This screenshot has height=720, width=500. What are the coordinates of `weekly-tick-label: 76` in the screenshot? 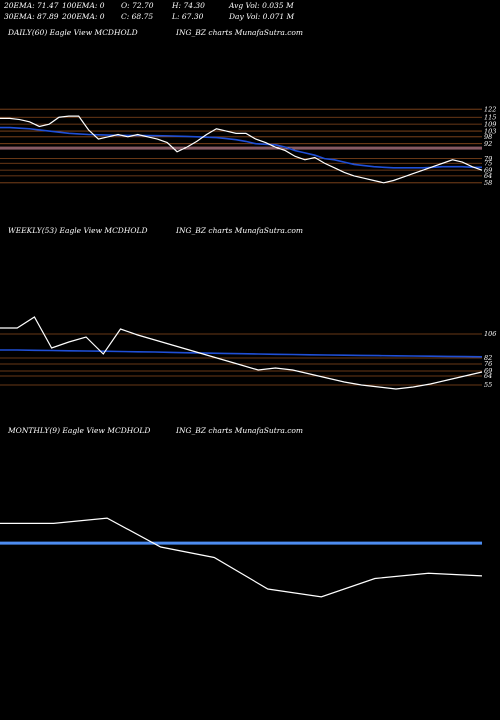 It's located at (488, 364).